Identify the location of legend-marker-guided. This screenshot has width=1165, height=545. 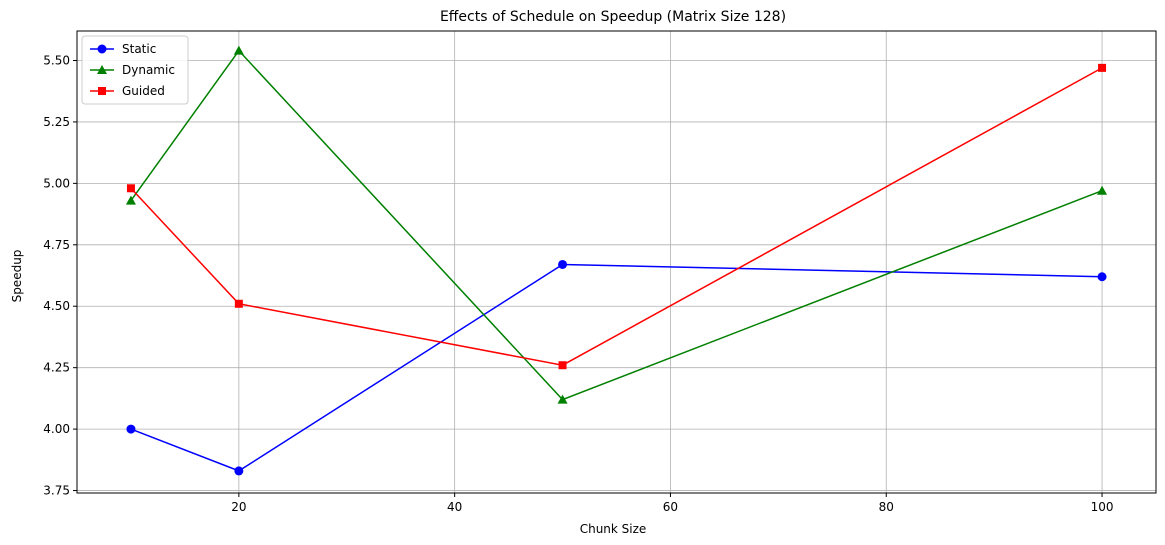
(102, 91).